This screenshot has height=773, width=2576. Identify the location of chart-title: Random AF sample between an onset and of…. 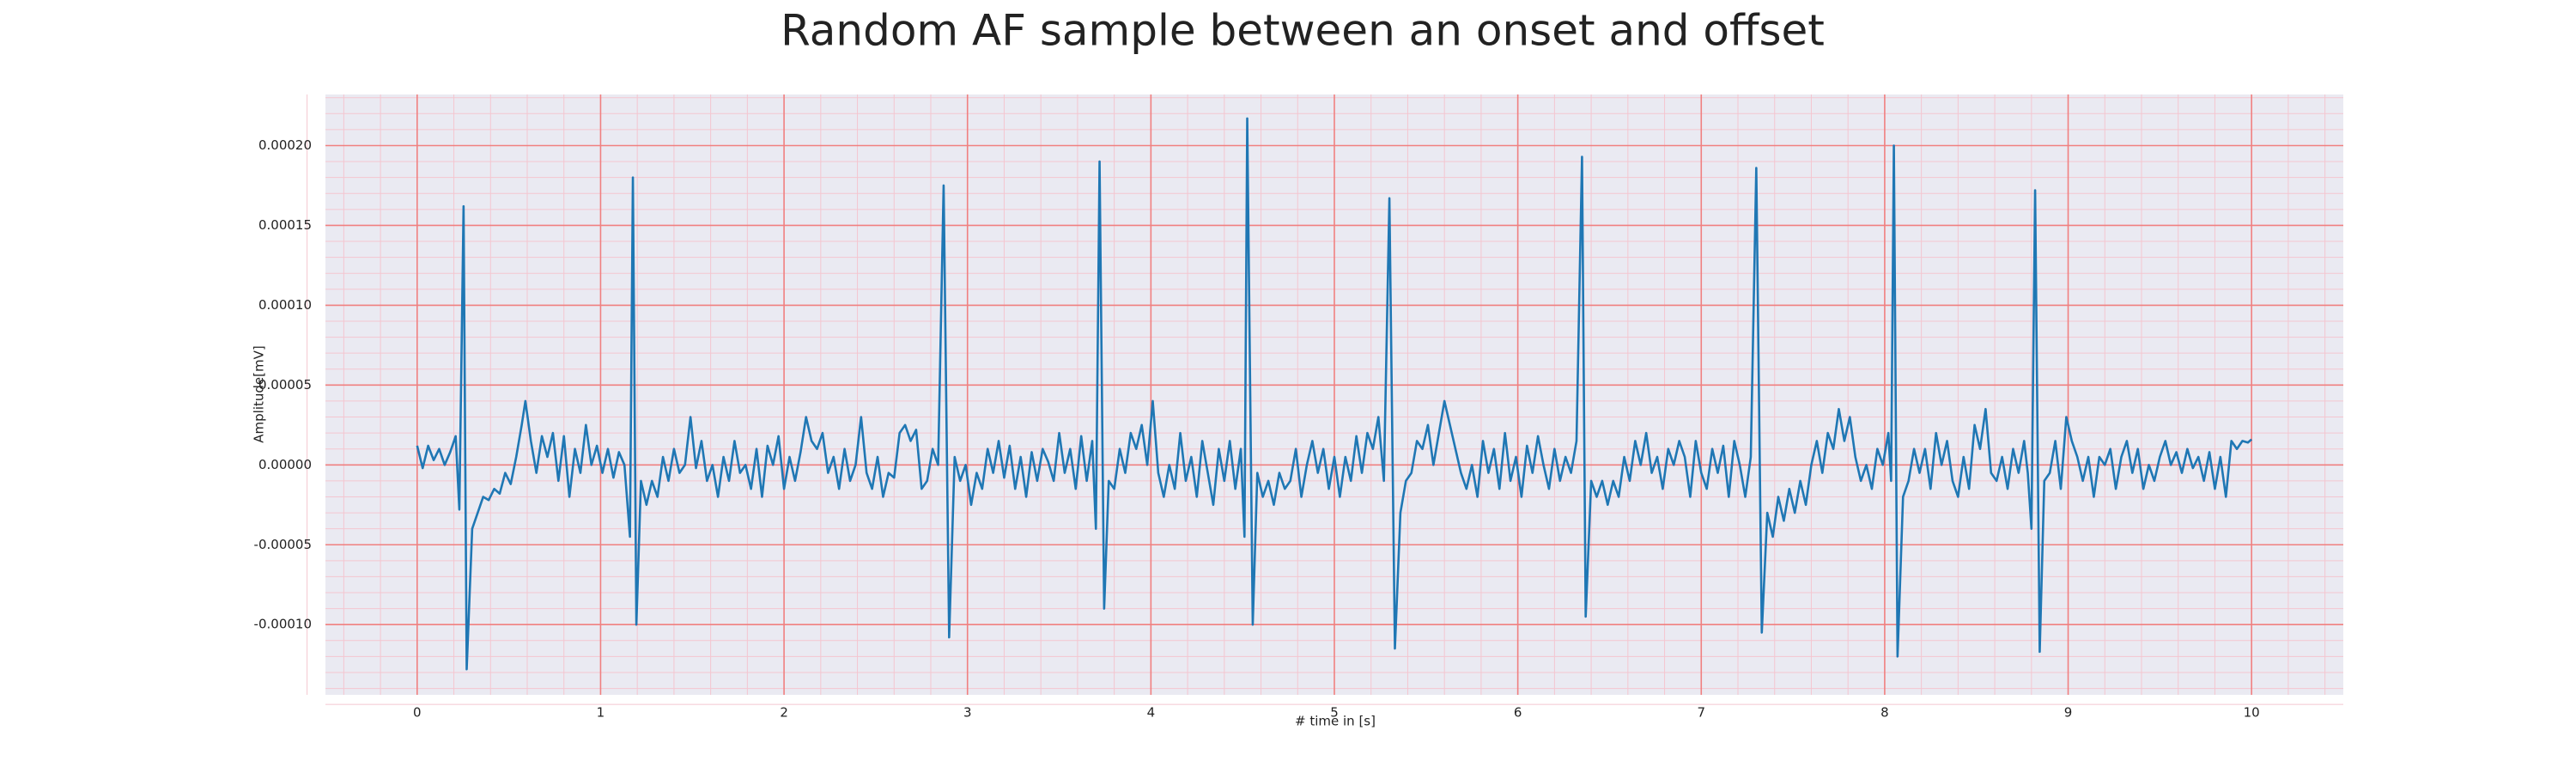
(1303, 31).